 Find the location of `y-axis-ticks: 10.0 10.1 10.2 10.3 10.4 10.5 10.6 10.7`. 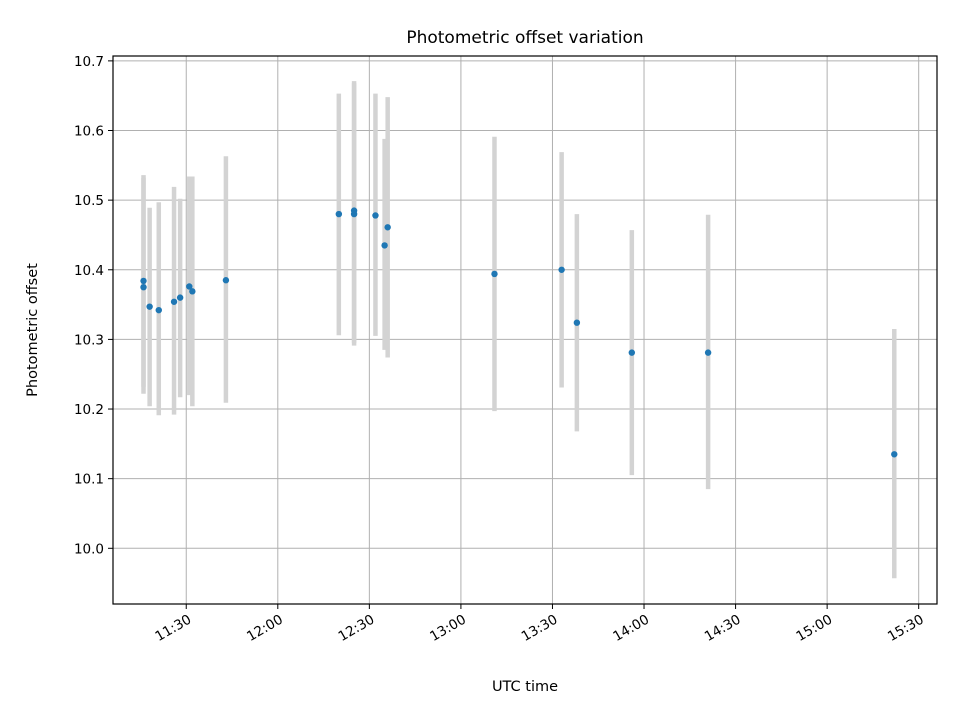

y-axis-ticks: 10.0 10.1 10.2 10.3 10.4 10.5 10.6 10.7 is located at coordinates (93, 305).